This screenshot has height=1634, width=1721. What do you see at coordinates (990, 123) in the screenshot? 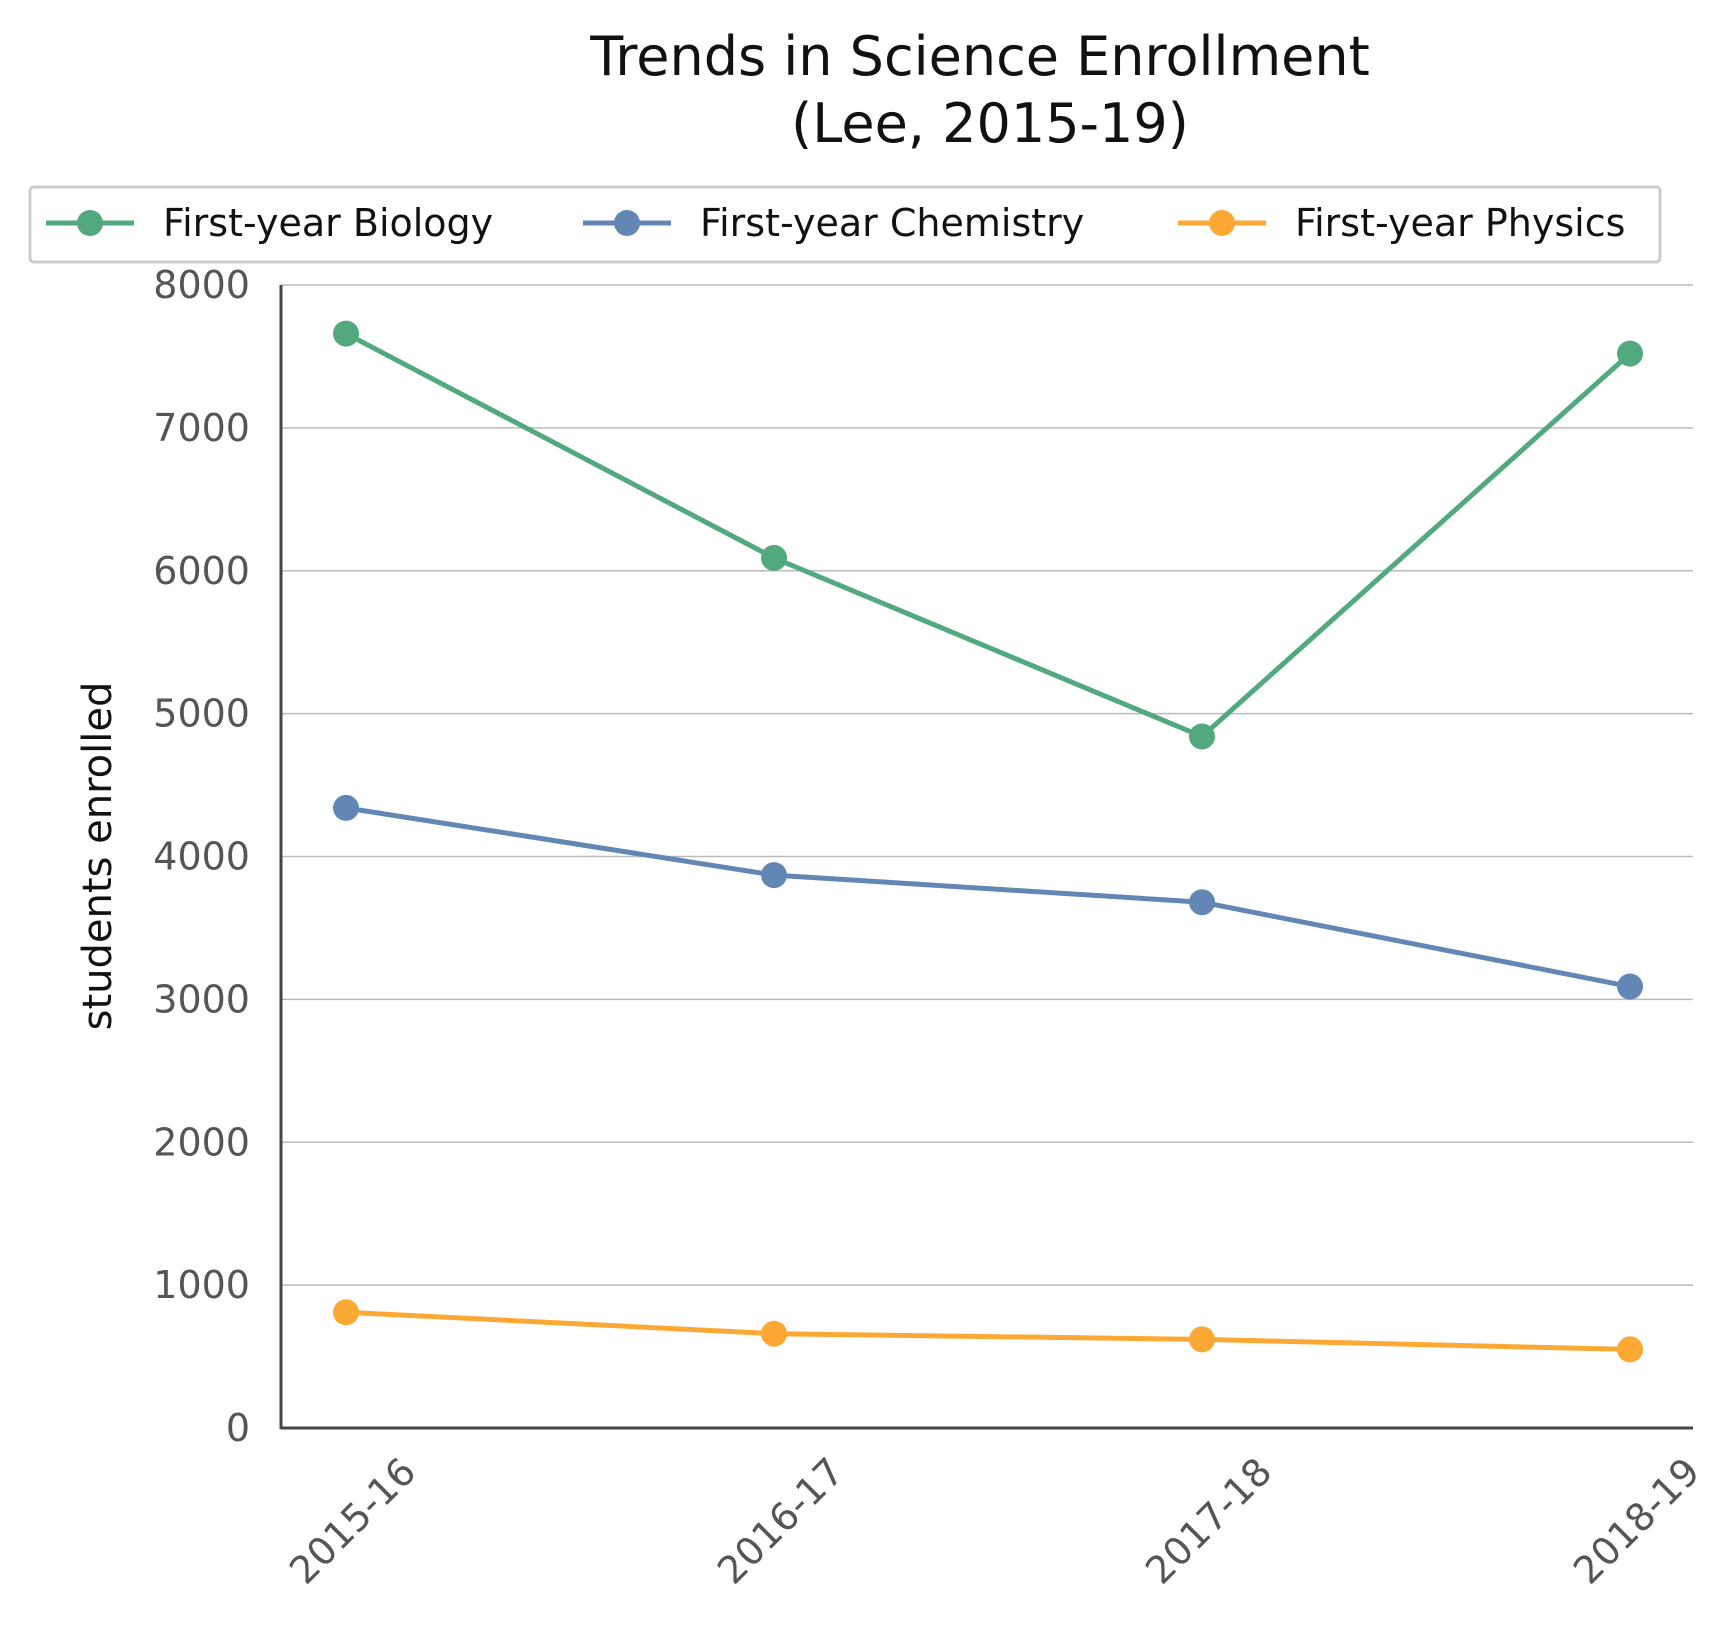
I see `chart-subtitle: (Lee, 2015-19)` at bounding box center [990, 123].